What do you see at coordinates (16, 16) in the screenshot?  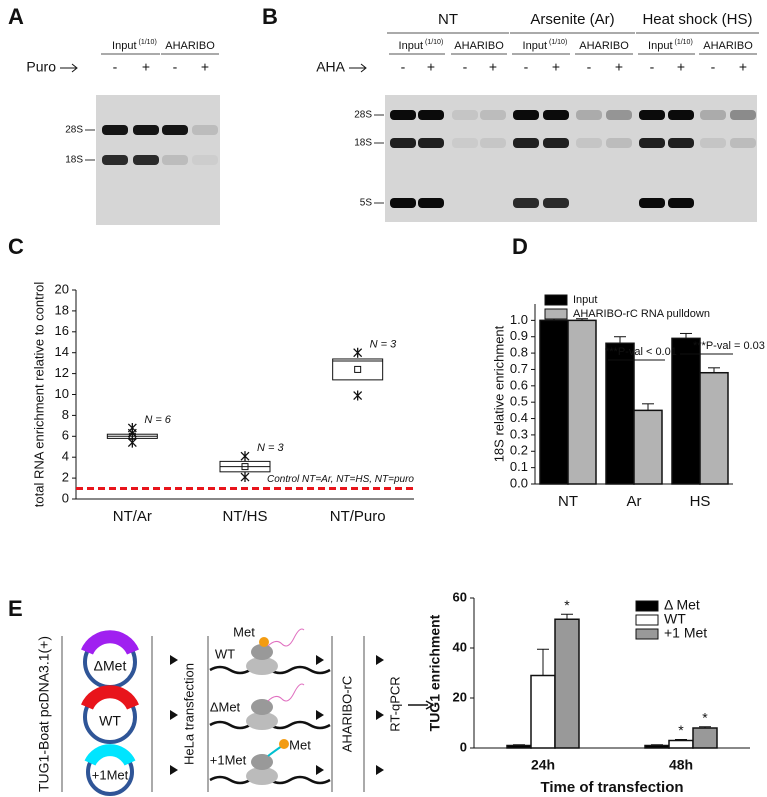 I see `panel-label: A` at bounding box center [16, 16].